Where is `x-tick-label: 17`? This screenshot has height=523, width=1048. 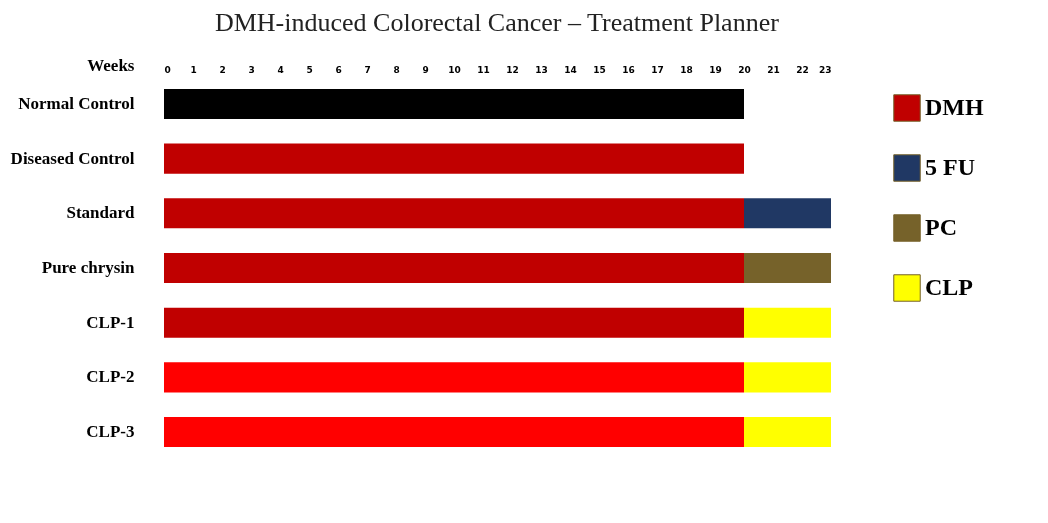 x-tick-label: 17 is located at coordinates (657, 69).